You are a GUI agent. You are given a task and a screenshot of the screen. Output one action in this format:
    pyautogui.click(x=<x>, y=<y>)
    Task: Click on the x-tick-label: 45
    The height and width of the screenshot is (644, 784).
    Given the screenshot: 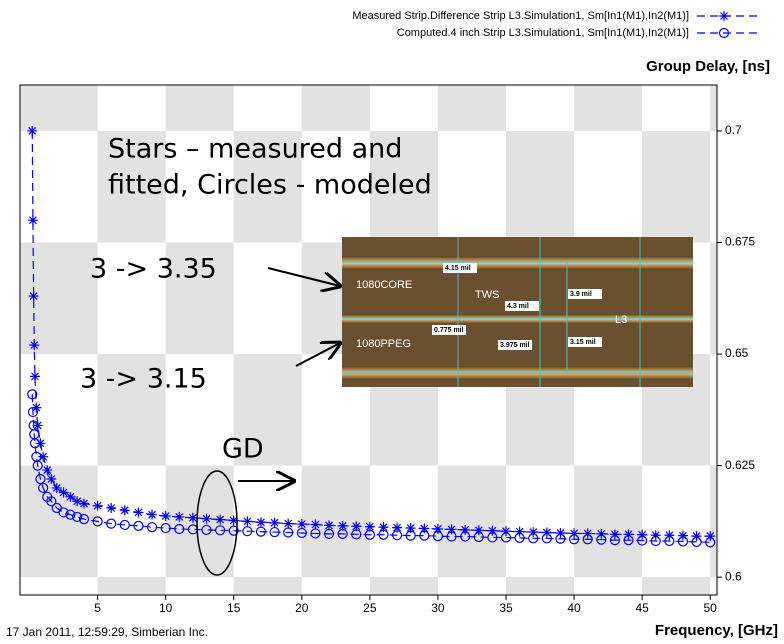 What is the action you would take?
    pyautogui.click(x=642, y=608)
    